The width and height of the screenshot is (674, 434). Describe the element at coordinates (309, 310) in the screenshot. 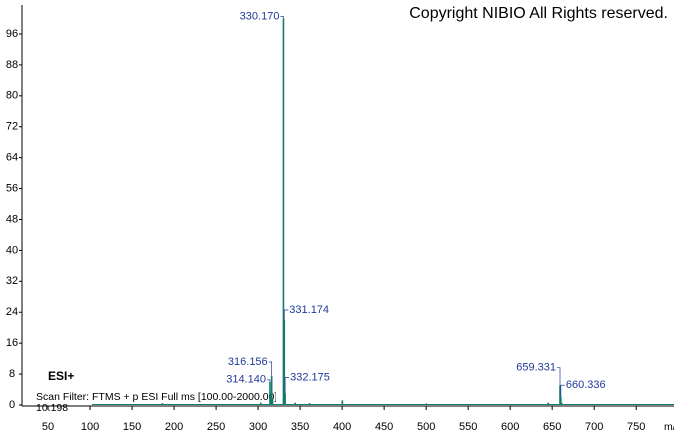

I see `peak-label: 331.174` at that location.